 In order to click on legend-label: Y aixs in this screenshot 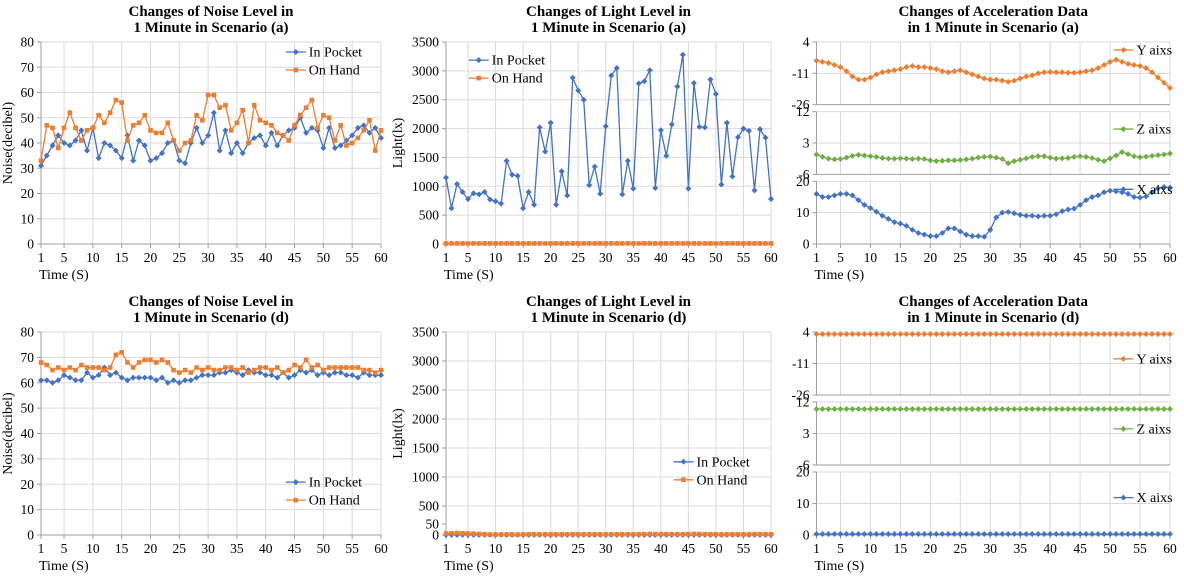, I will do `click(1154, 51)`.